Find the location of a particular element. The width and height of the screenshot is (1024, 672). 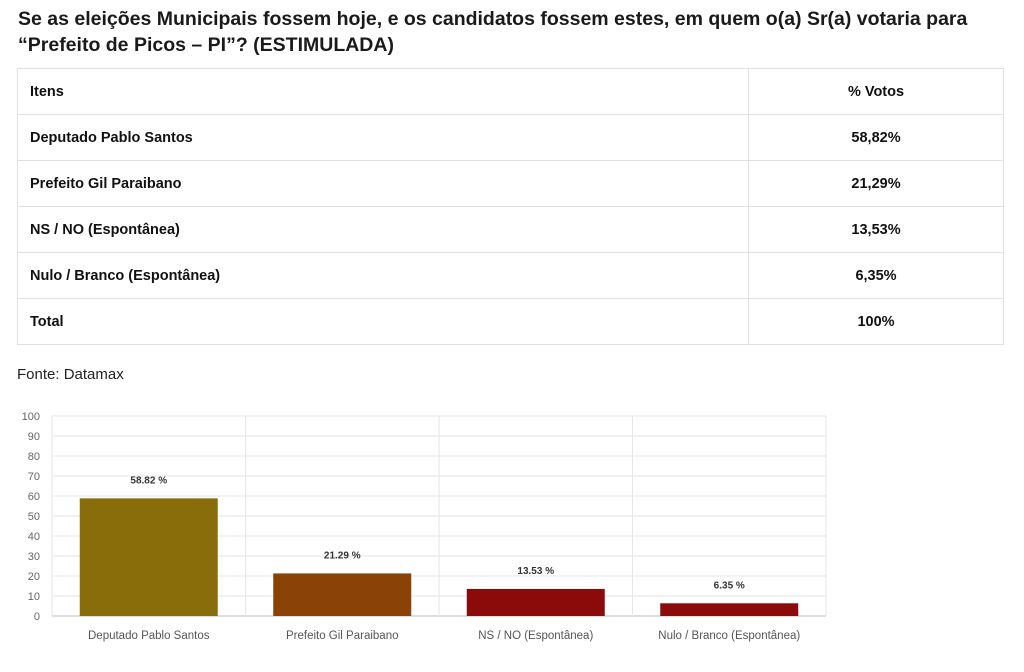

table-header-row: Itens % Votos is located at coordinates (510, 91).